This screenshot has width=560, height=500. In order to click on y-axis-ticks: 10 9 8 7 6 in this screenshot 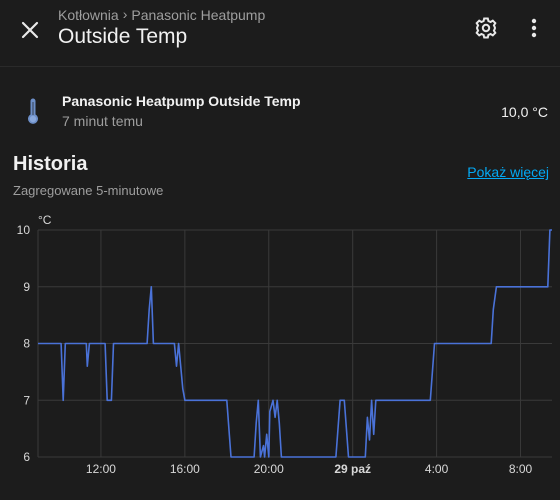, I will do `click(24, 343)`.